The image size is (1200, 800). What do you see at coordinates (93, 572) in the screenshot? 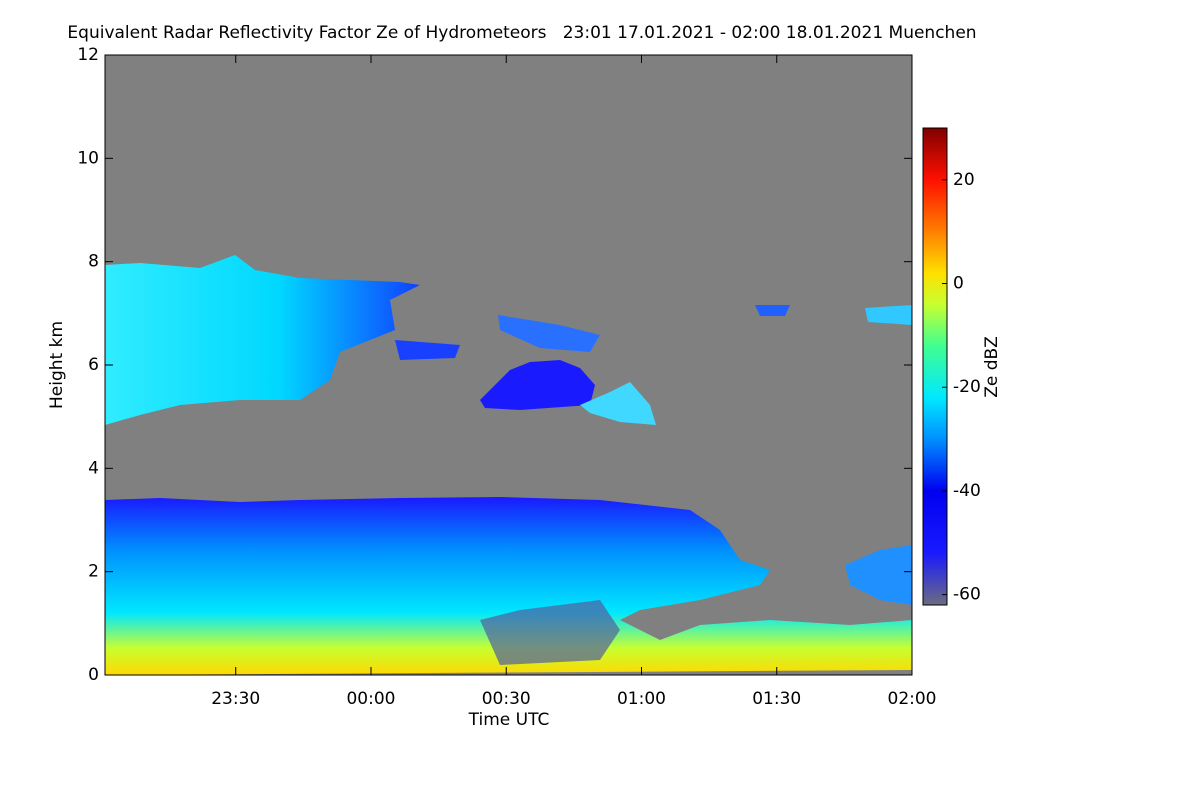
I see `y-tick-label: 2` at bounding box center [93, 572].